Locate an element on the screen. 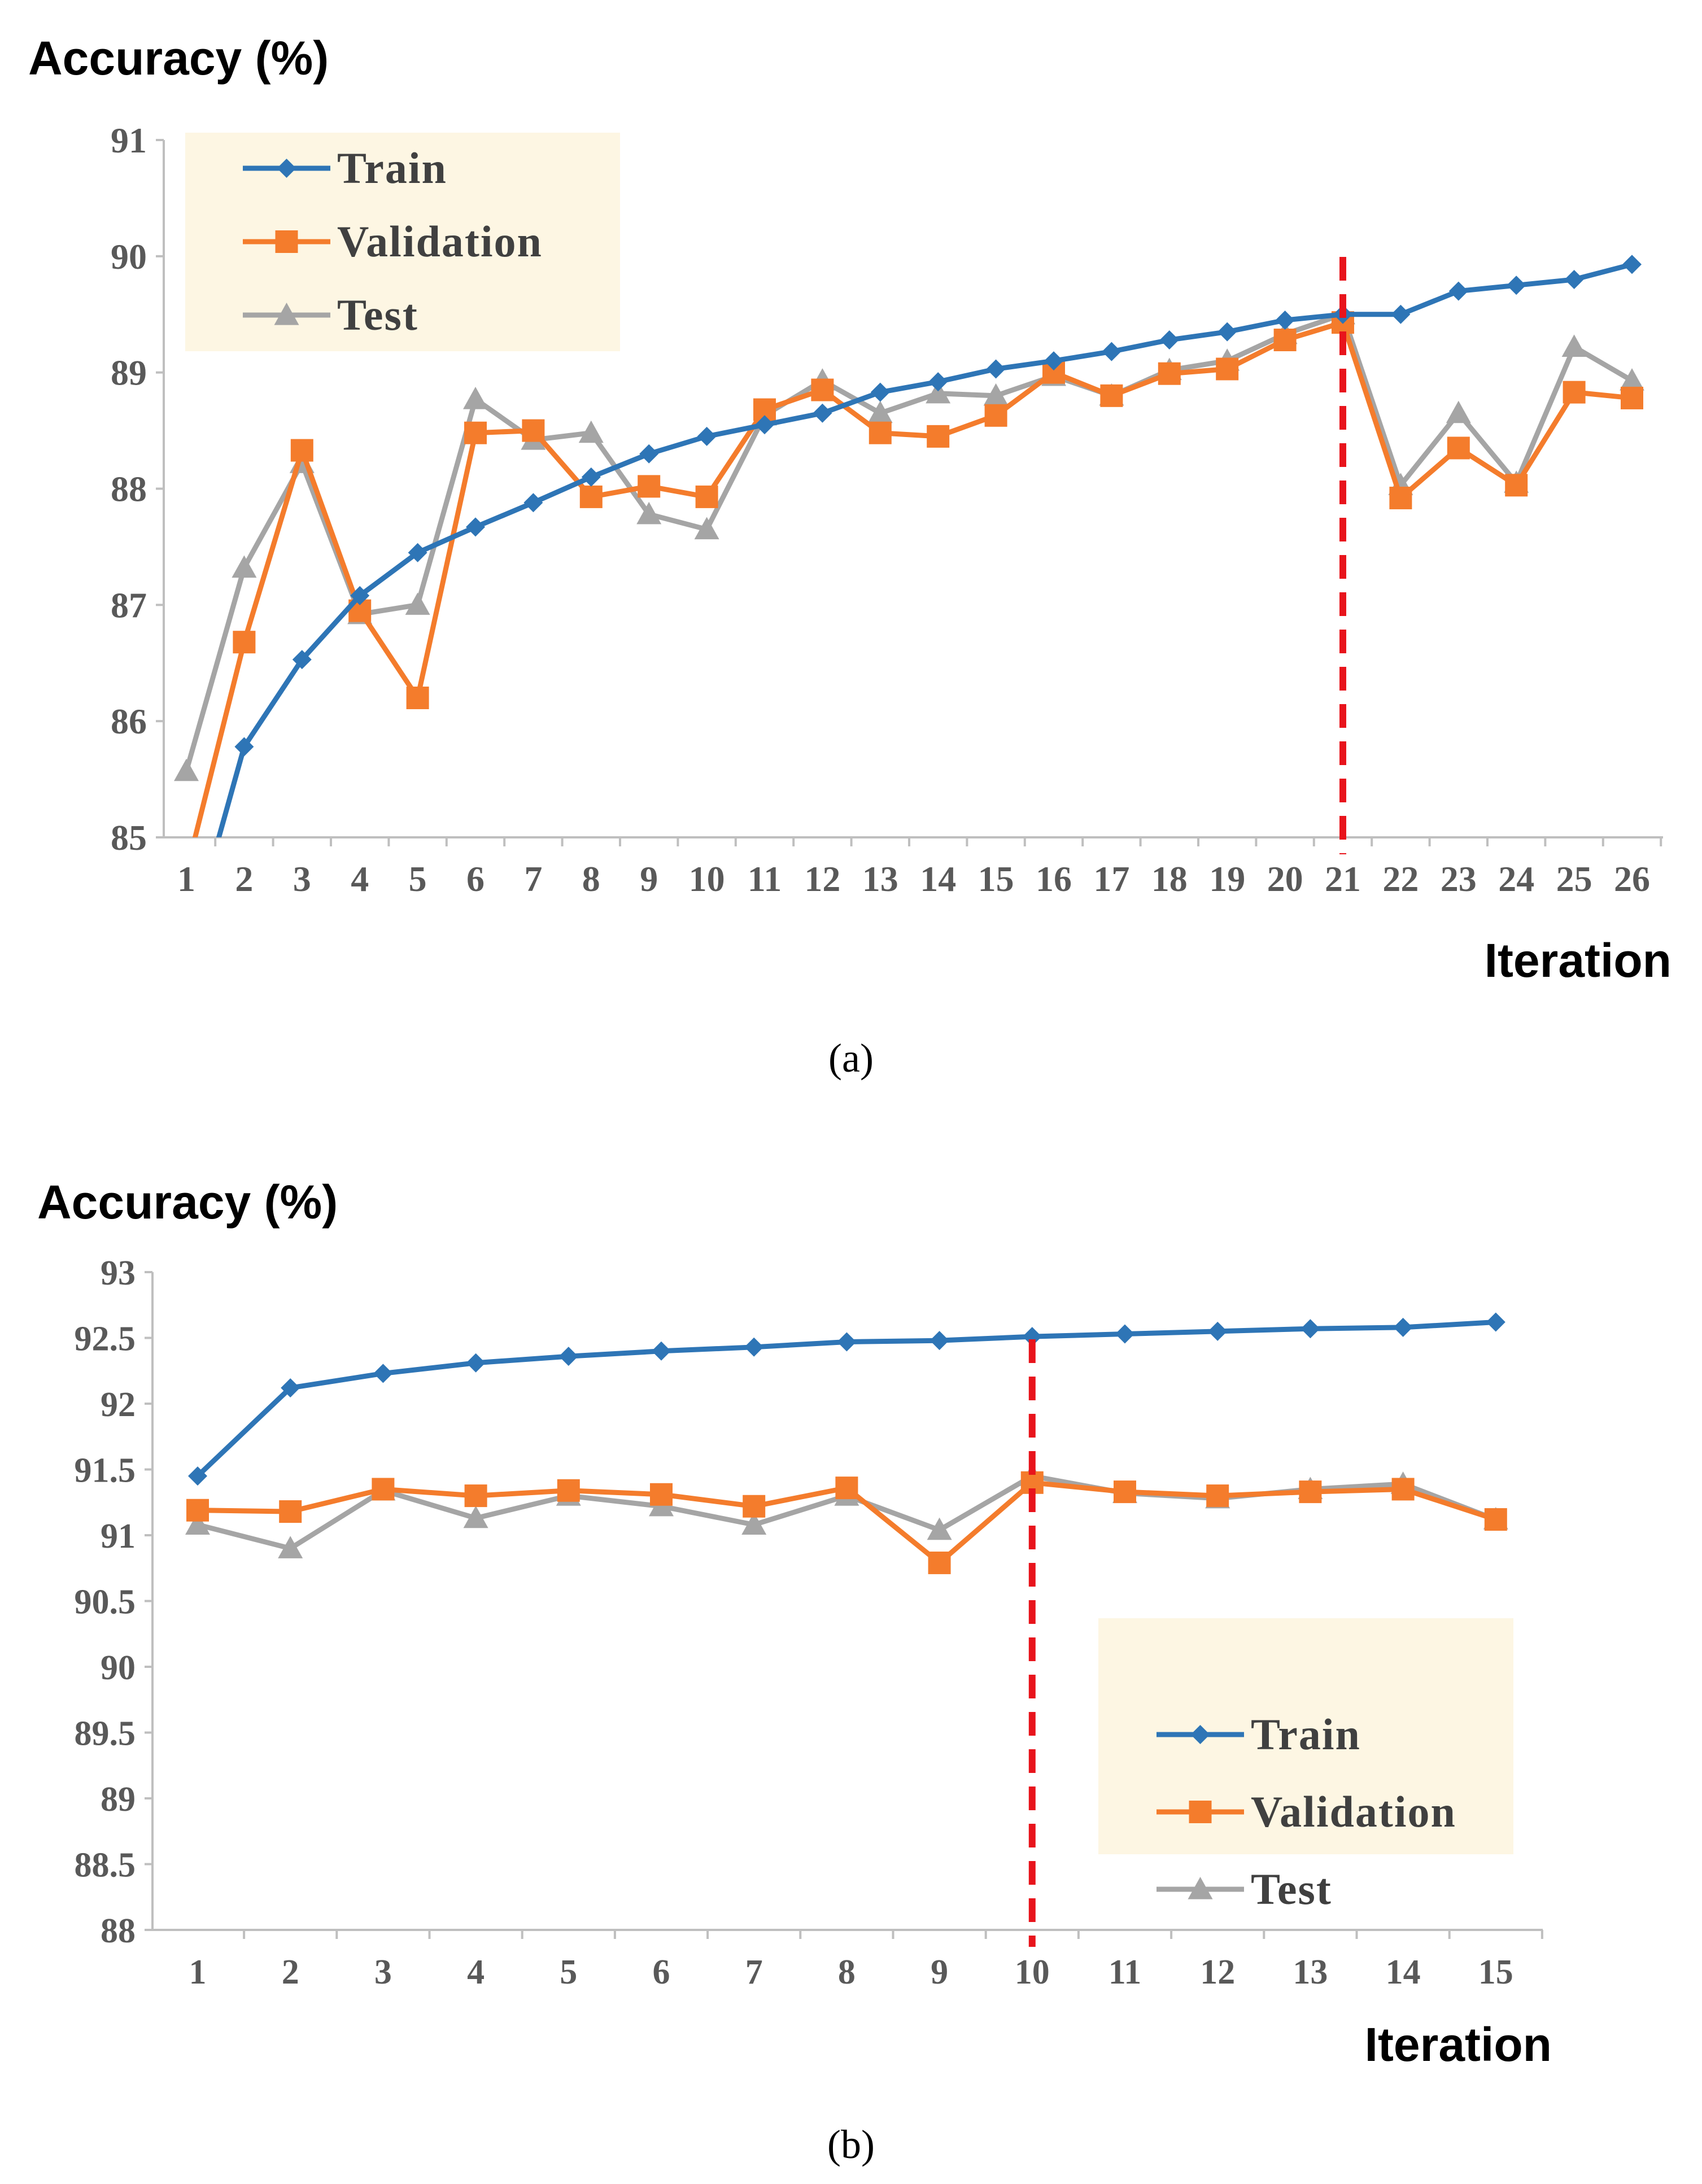  chart-b-x-tick-label: 13 is located at coordinates (1310, 1972).